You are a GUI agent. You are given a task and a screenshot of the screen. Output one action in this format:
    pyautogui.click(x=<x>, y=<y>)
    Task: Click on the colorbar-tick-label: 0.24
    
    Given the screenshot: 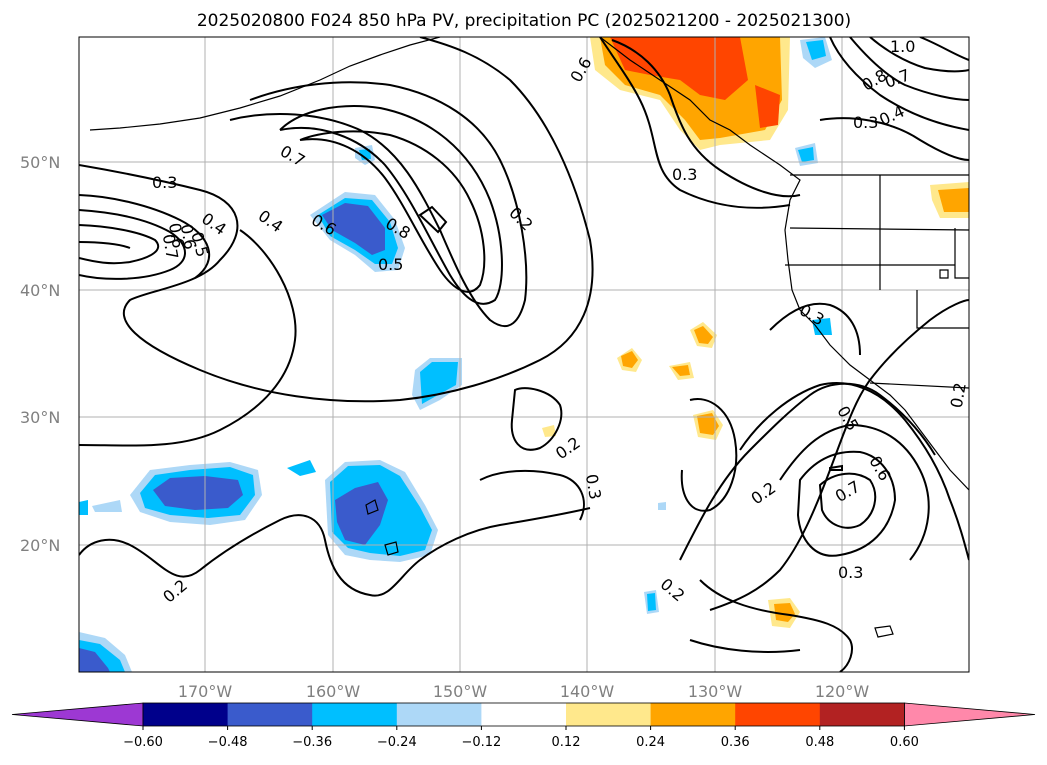 What is the action you would take?
    pyautogui.click(x=650, y=742)
    